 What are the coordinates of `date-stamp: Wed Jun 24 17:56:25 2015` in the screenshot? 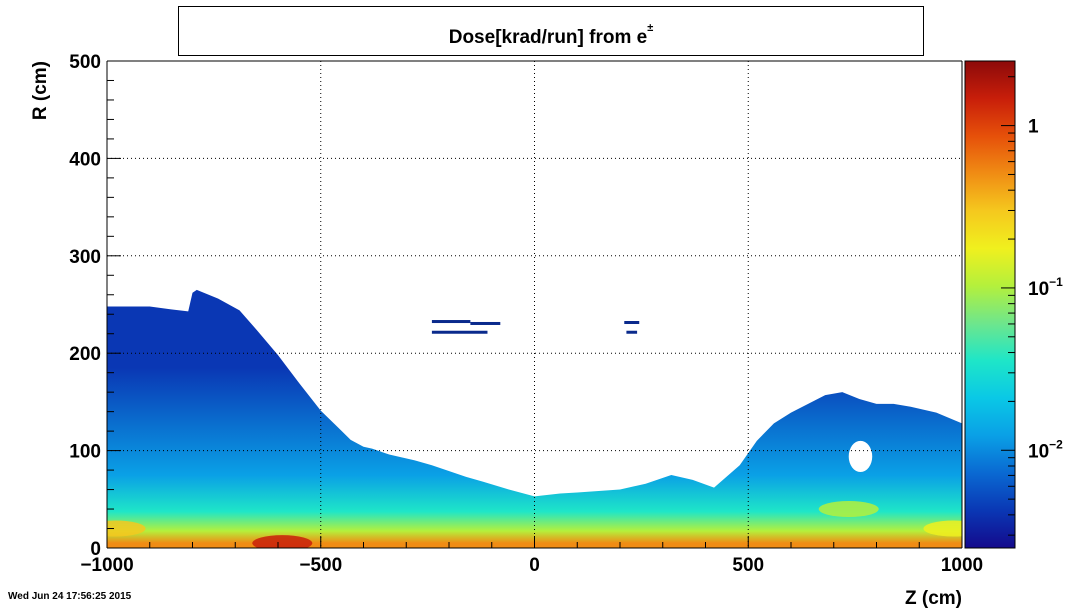 It's located at (70, 596).